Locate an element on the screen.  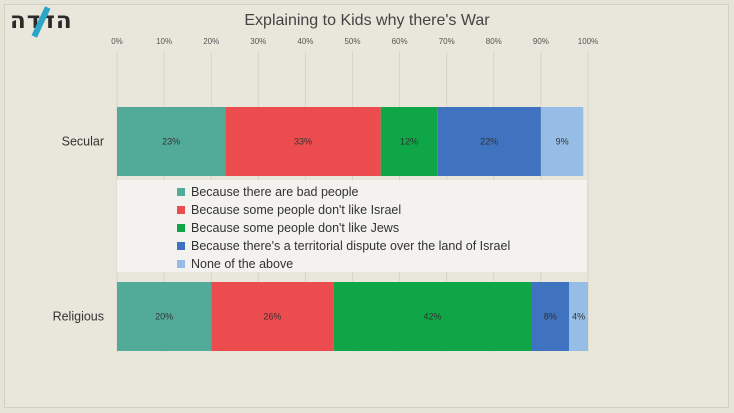
data-label: 33% is located at coordinates (303, 142).